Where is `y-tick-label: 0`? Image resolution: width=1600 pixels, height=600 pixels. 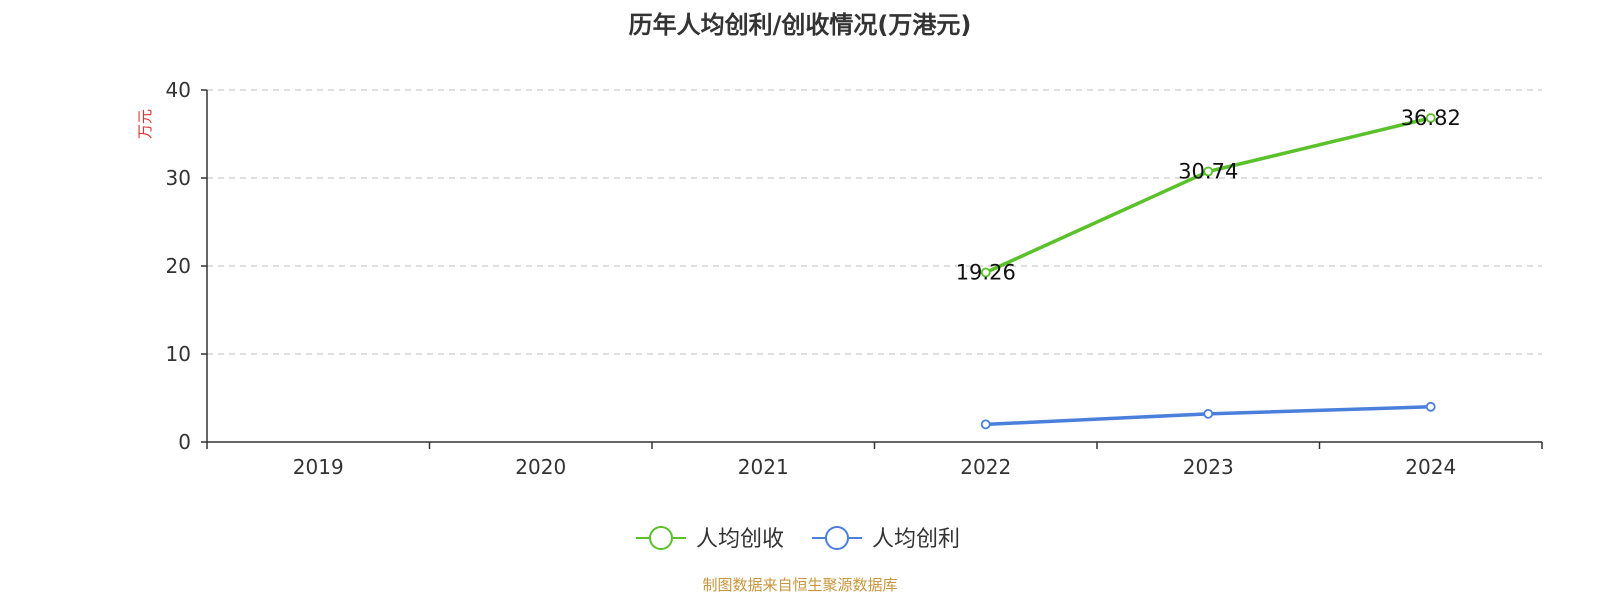
y-tick-label: 0 is located at coordinates (184, 442).